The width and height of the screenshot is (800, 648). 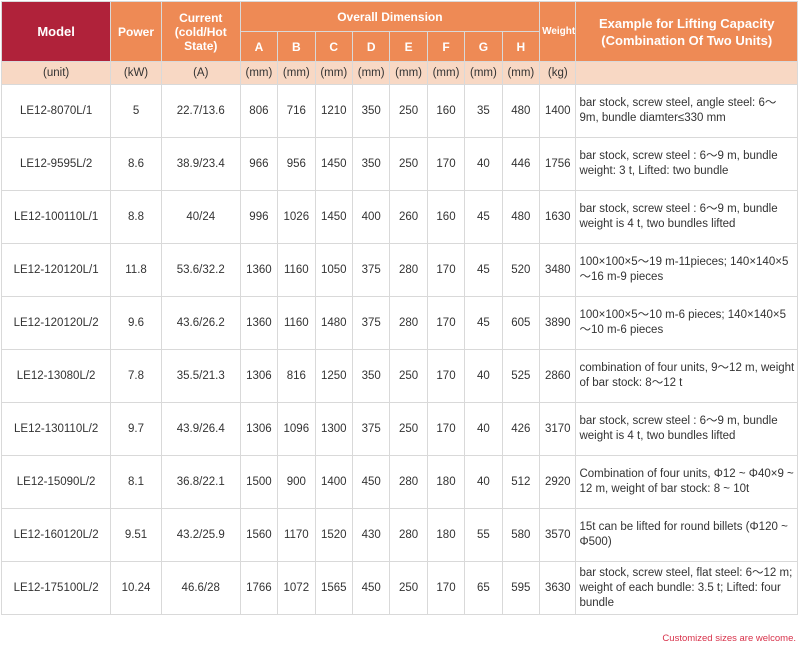 I want to click on cell-power: 9.6, so click(x=136, y=323).